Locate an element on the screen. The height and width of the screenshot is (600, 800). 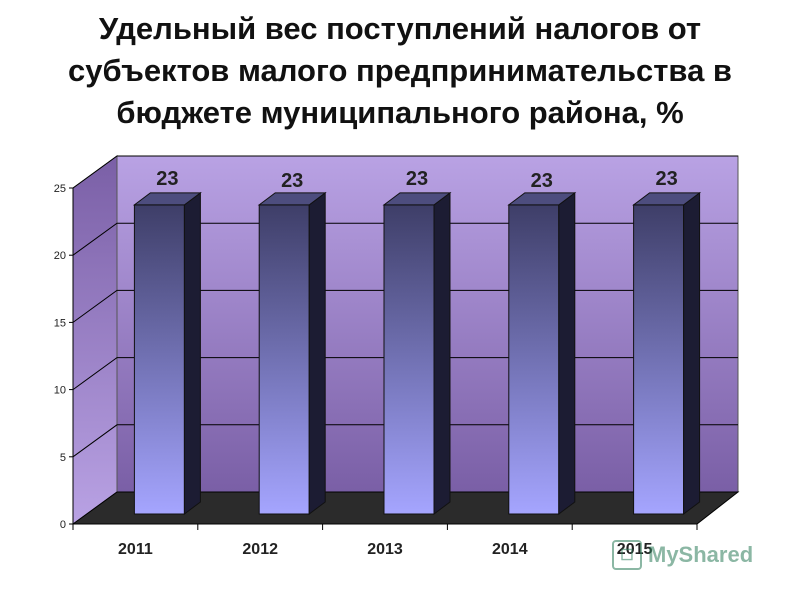
gridline is located at coordinates (405, 172).